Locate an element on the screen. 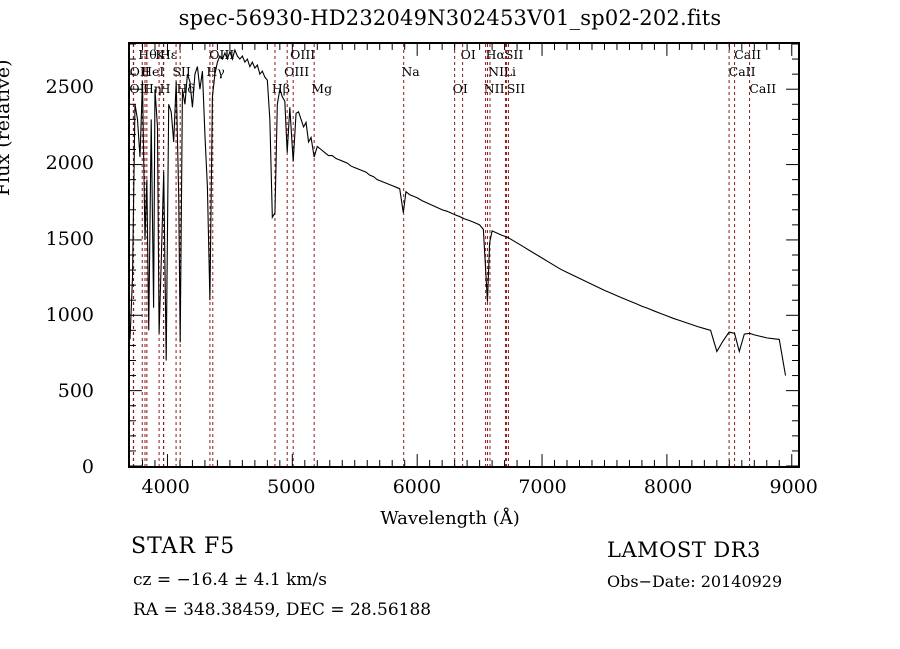  spectral-line-label: Hθ is located at coordinates (147, 54).